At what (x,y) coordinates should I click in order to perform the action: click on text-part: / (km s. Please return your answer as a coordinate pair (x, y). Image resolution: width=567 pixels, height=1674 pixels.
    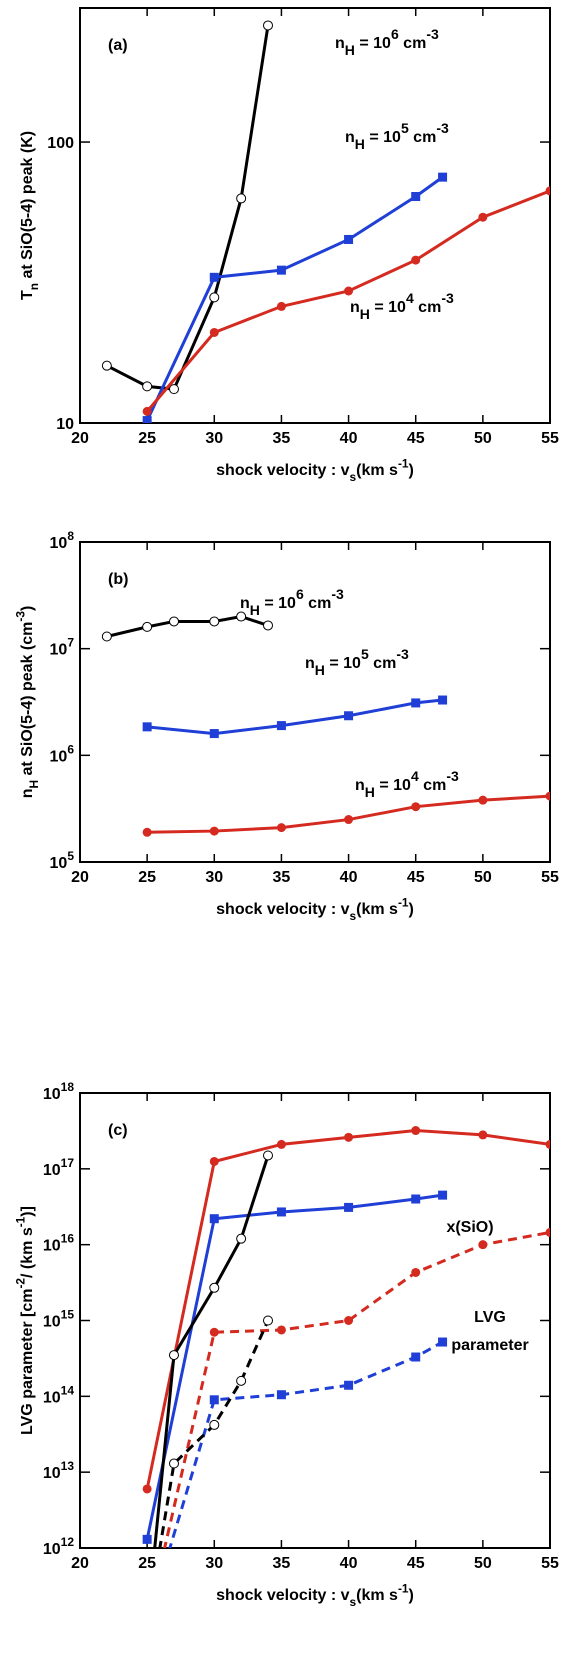
    Looking at the image, I should click on (27, 1252).